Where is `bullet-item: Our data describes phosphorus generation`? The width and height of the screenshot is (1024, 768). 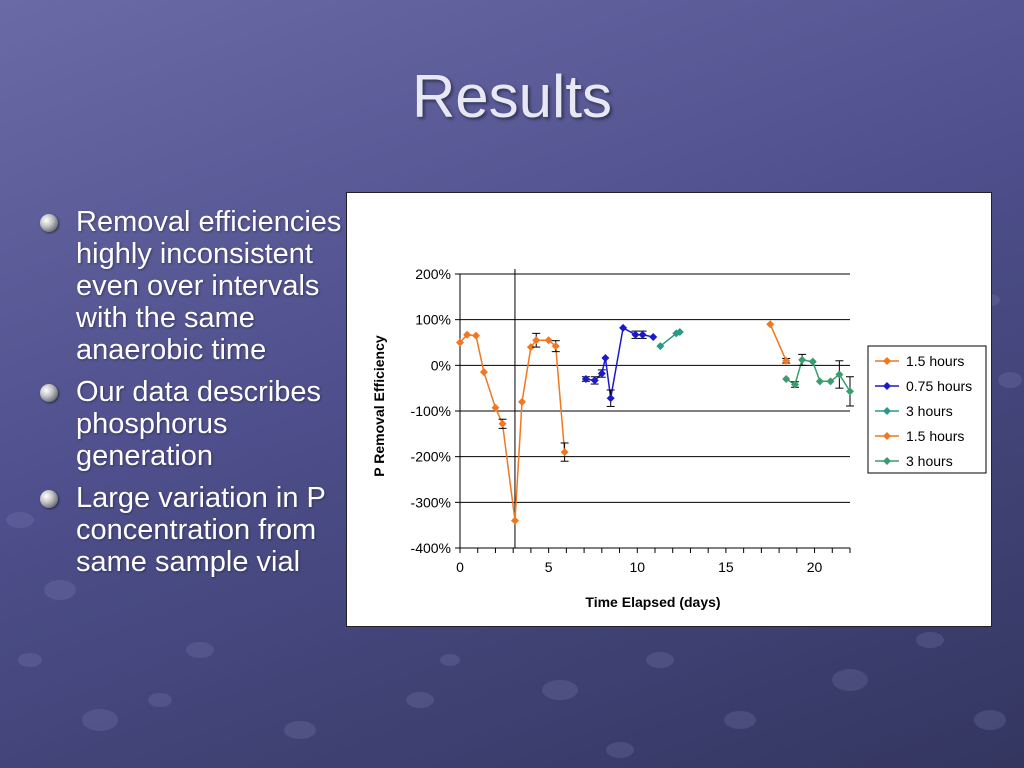
bullet-item: Our data describes phosphorus generation is located at coordinates (191, 424).